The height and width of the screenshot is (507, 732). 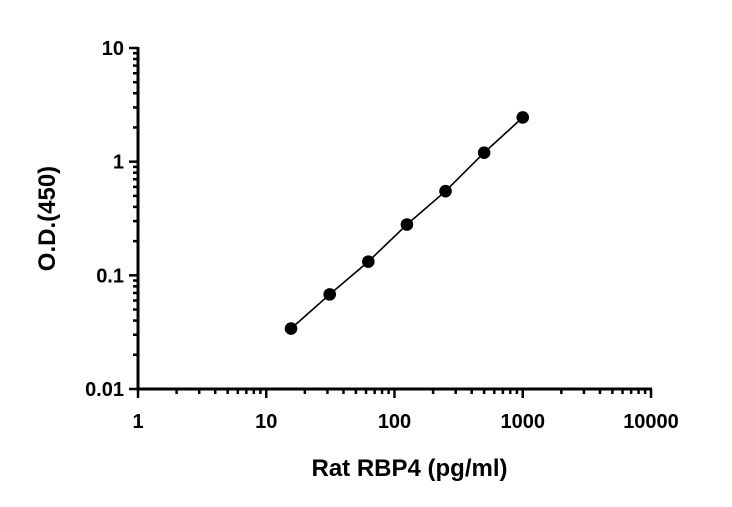 I want to click on y-axis: 0.01 0.1 1 10, so click(x=112, y=219).